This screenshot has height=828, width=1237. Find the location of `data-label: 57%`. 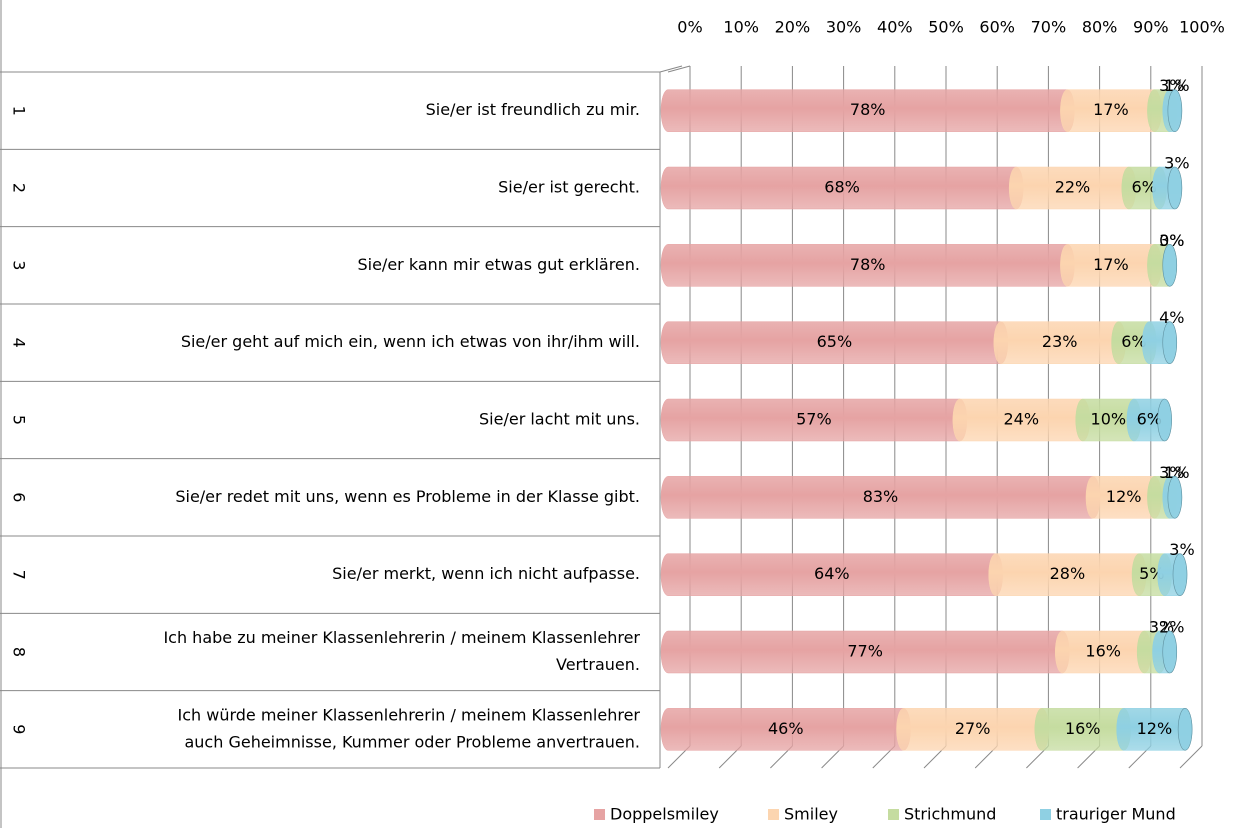

data-label: 57% is located at coordinates (814, 419).